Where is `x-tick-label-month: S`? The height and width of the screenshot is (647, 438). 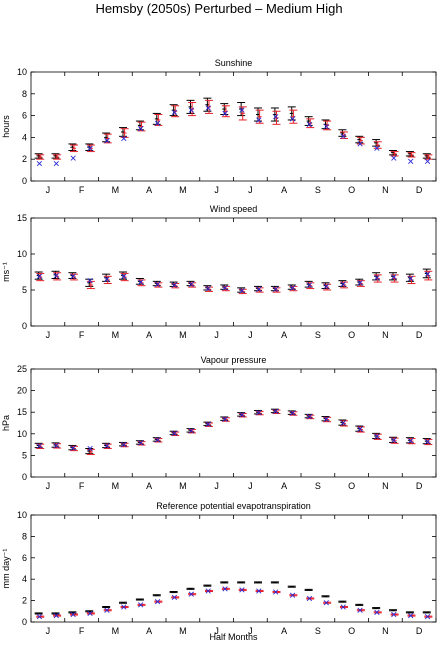 x-tick-label-month: S is located at coordinates (318, 190).